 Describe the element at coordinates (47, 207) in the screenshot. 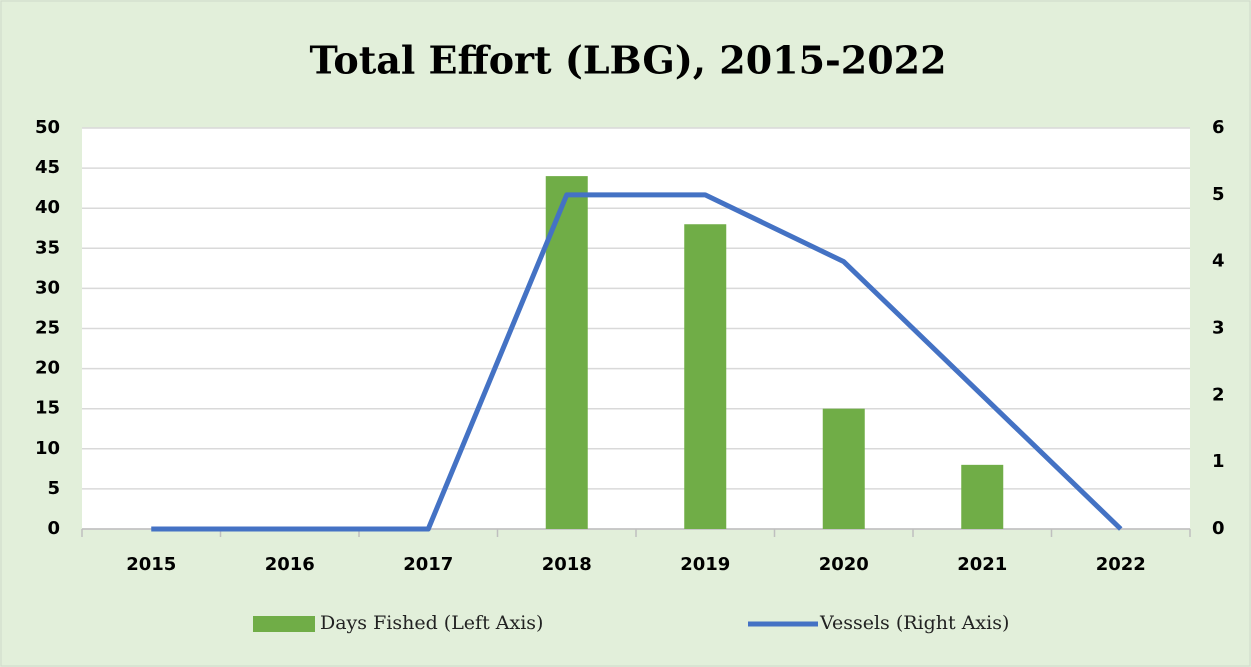

I see `y-tick-label: 40` at that location.